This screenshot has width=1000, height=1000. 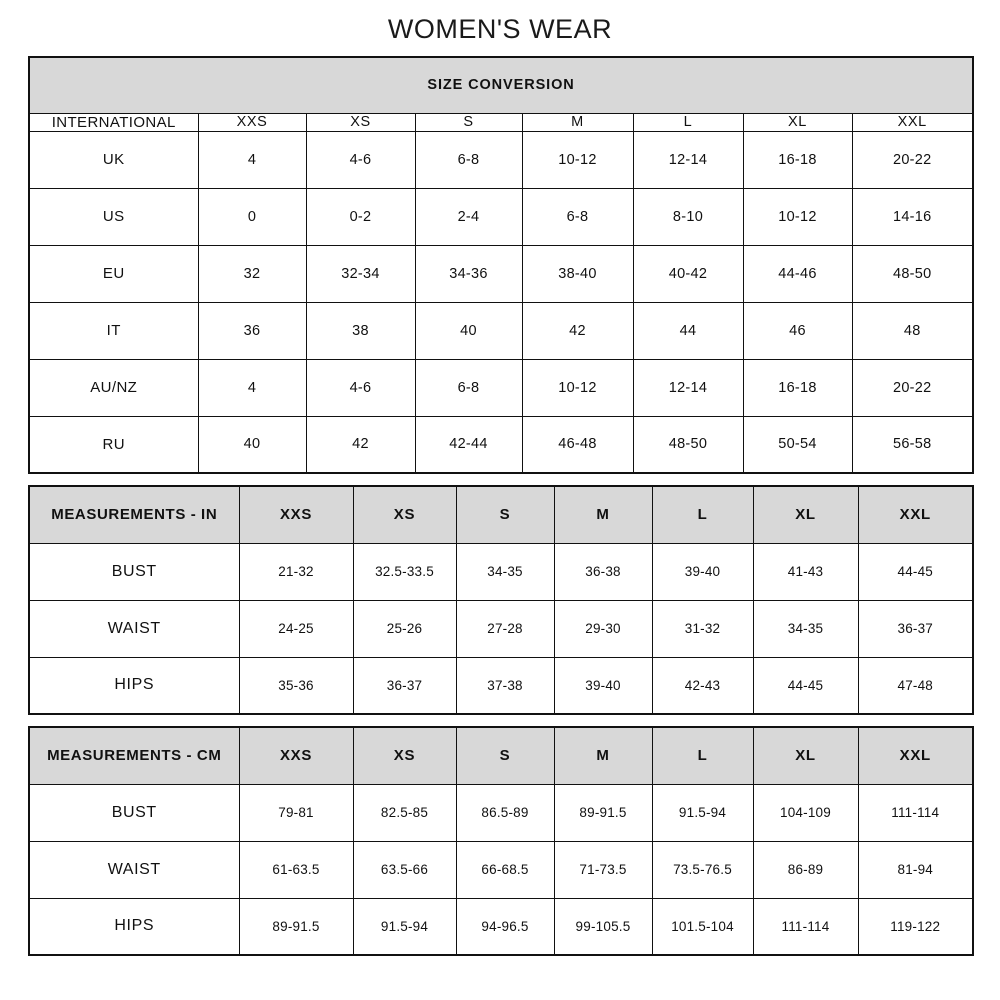 I want to click on cell-value: 44-46, so click(x=797, y=273).